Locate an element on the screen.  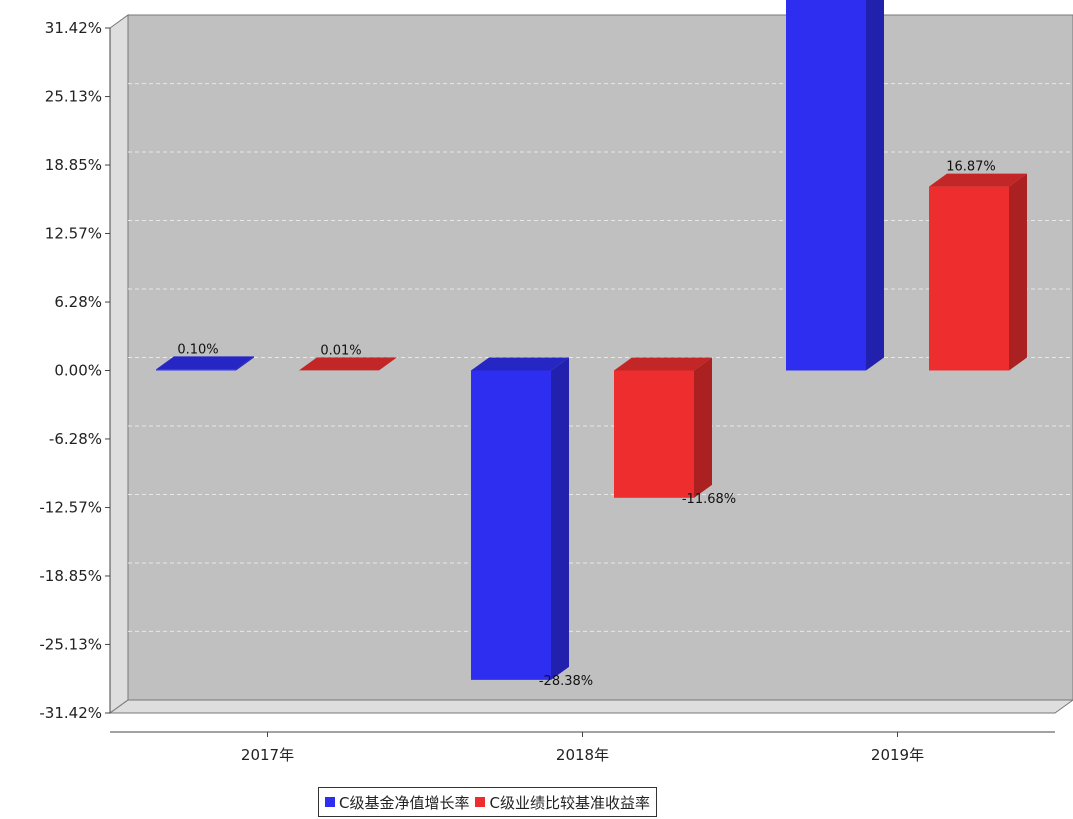
legend-item-series-2: C级业绩比较基准收益率 is located at coordinates (562, 802).